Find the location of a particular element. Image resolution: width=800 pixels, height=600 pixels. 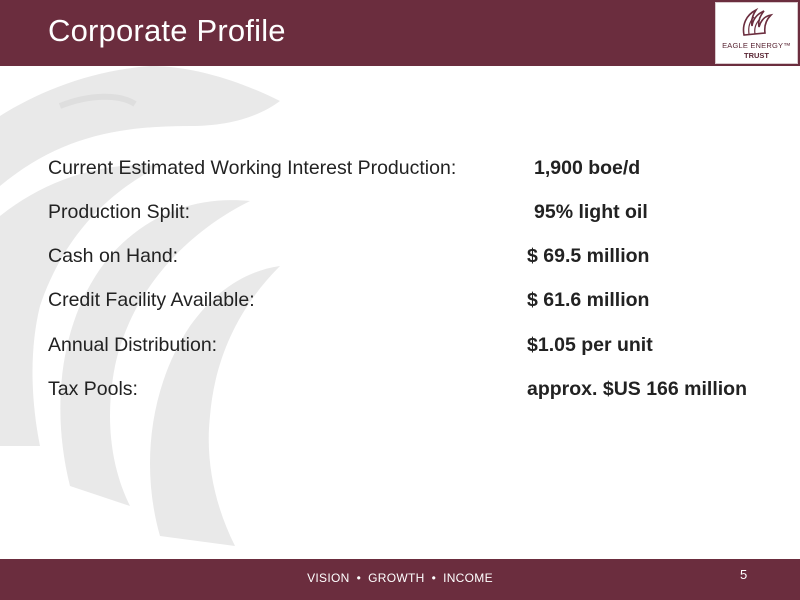

row-label: Cash on Hand: is located at coordinates (113, 256).